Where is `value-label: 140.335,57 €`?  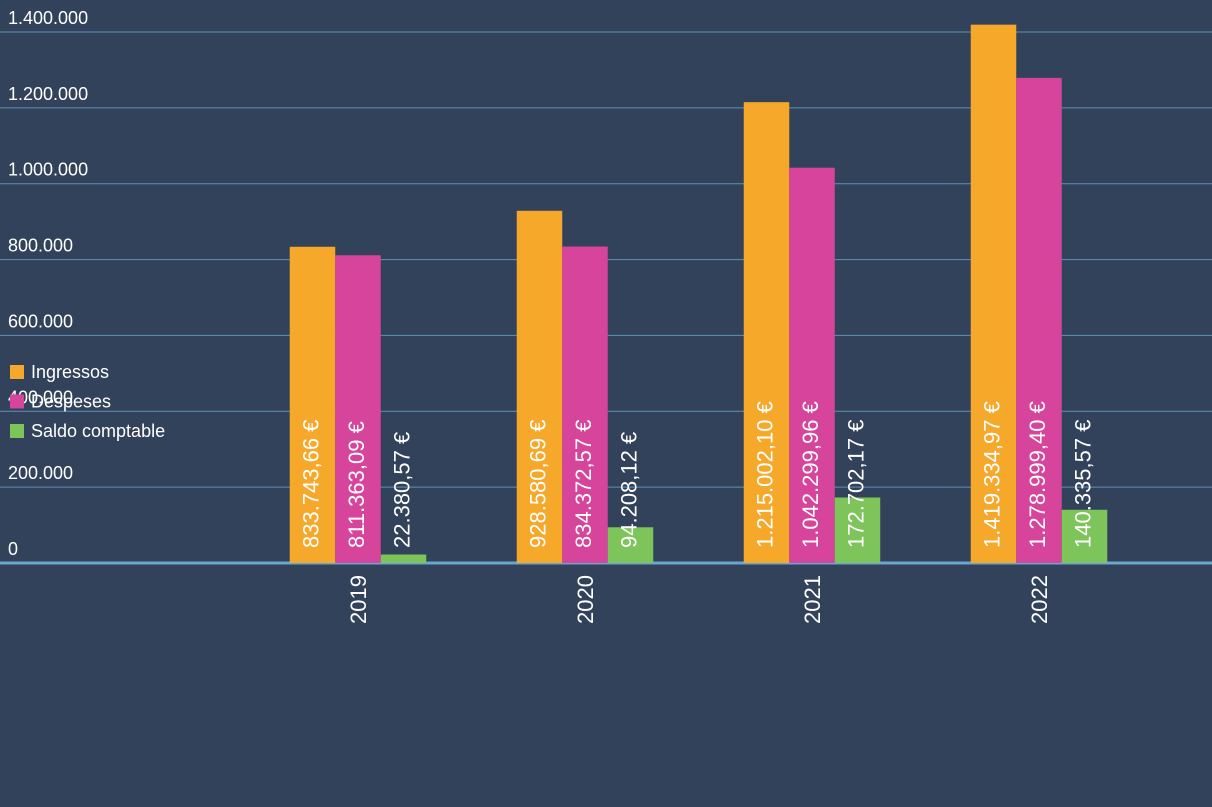
value-label: 140.335,57 € is located at coordinates (1082, 484).